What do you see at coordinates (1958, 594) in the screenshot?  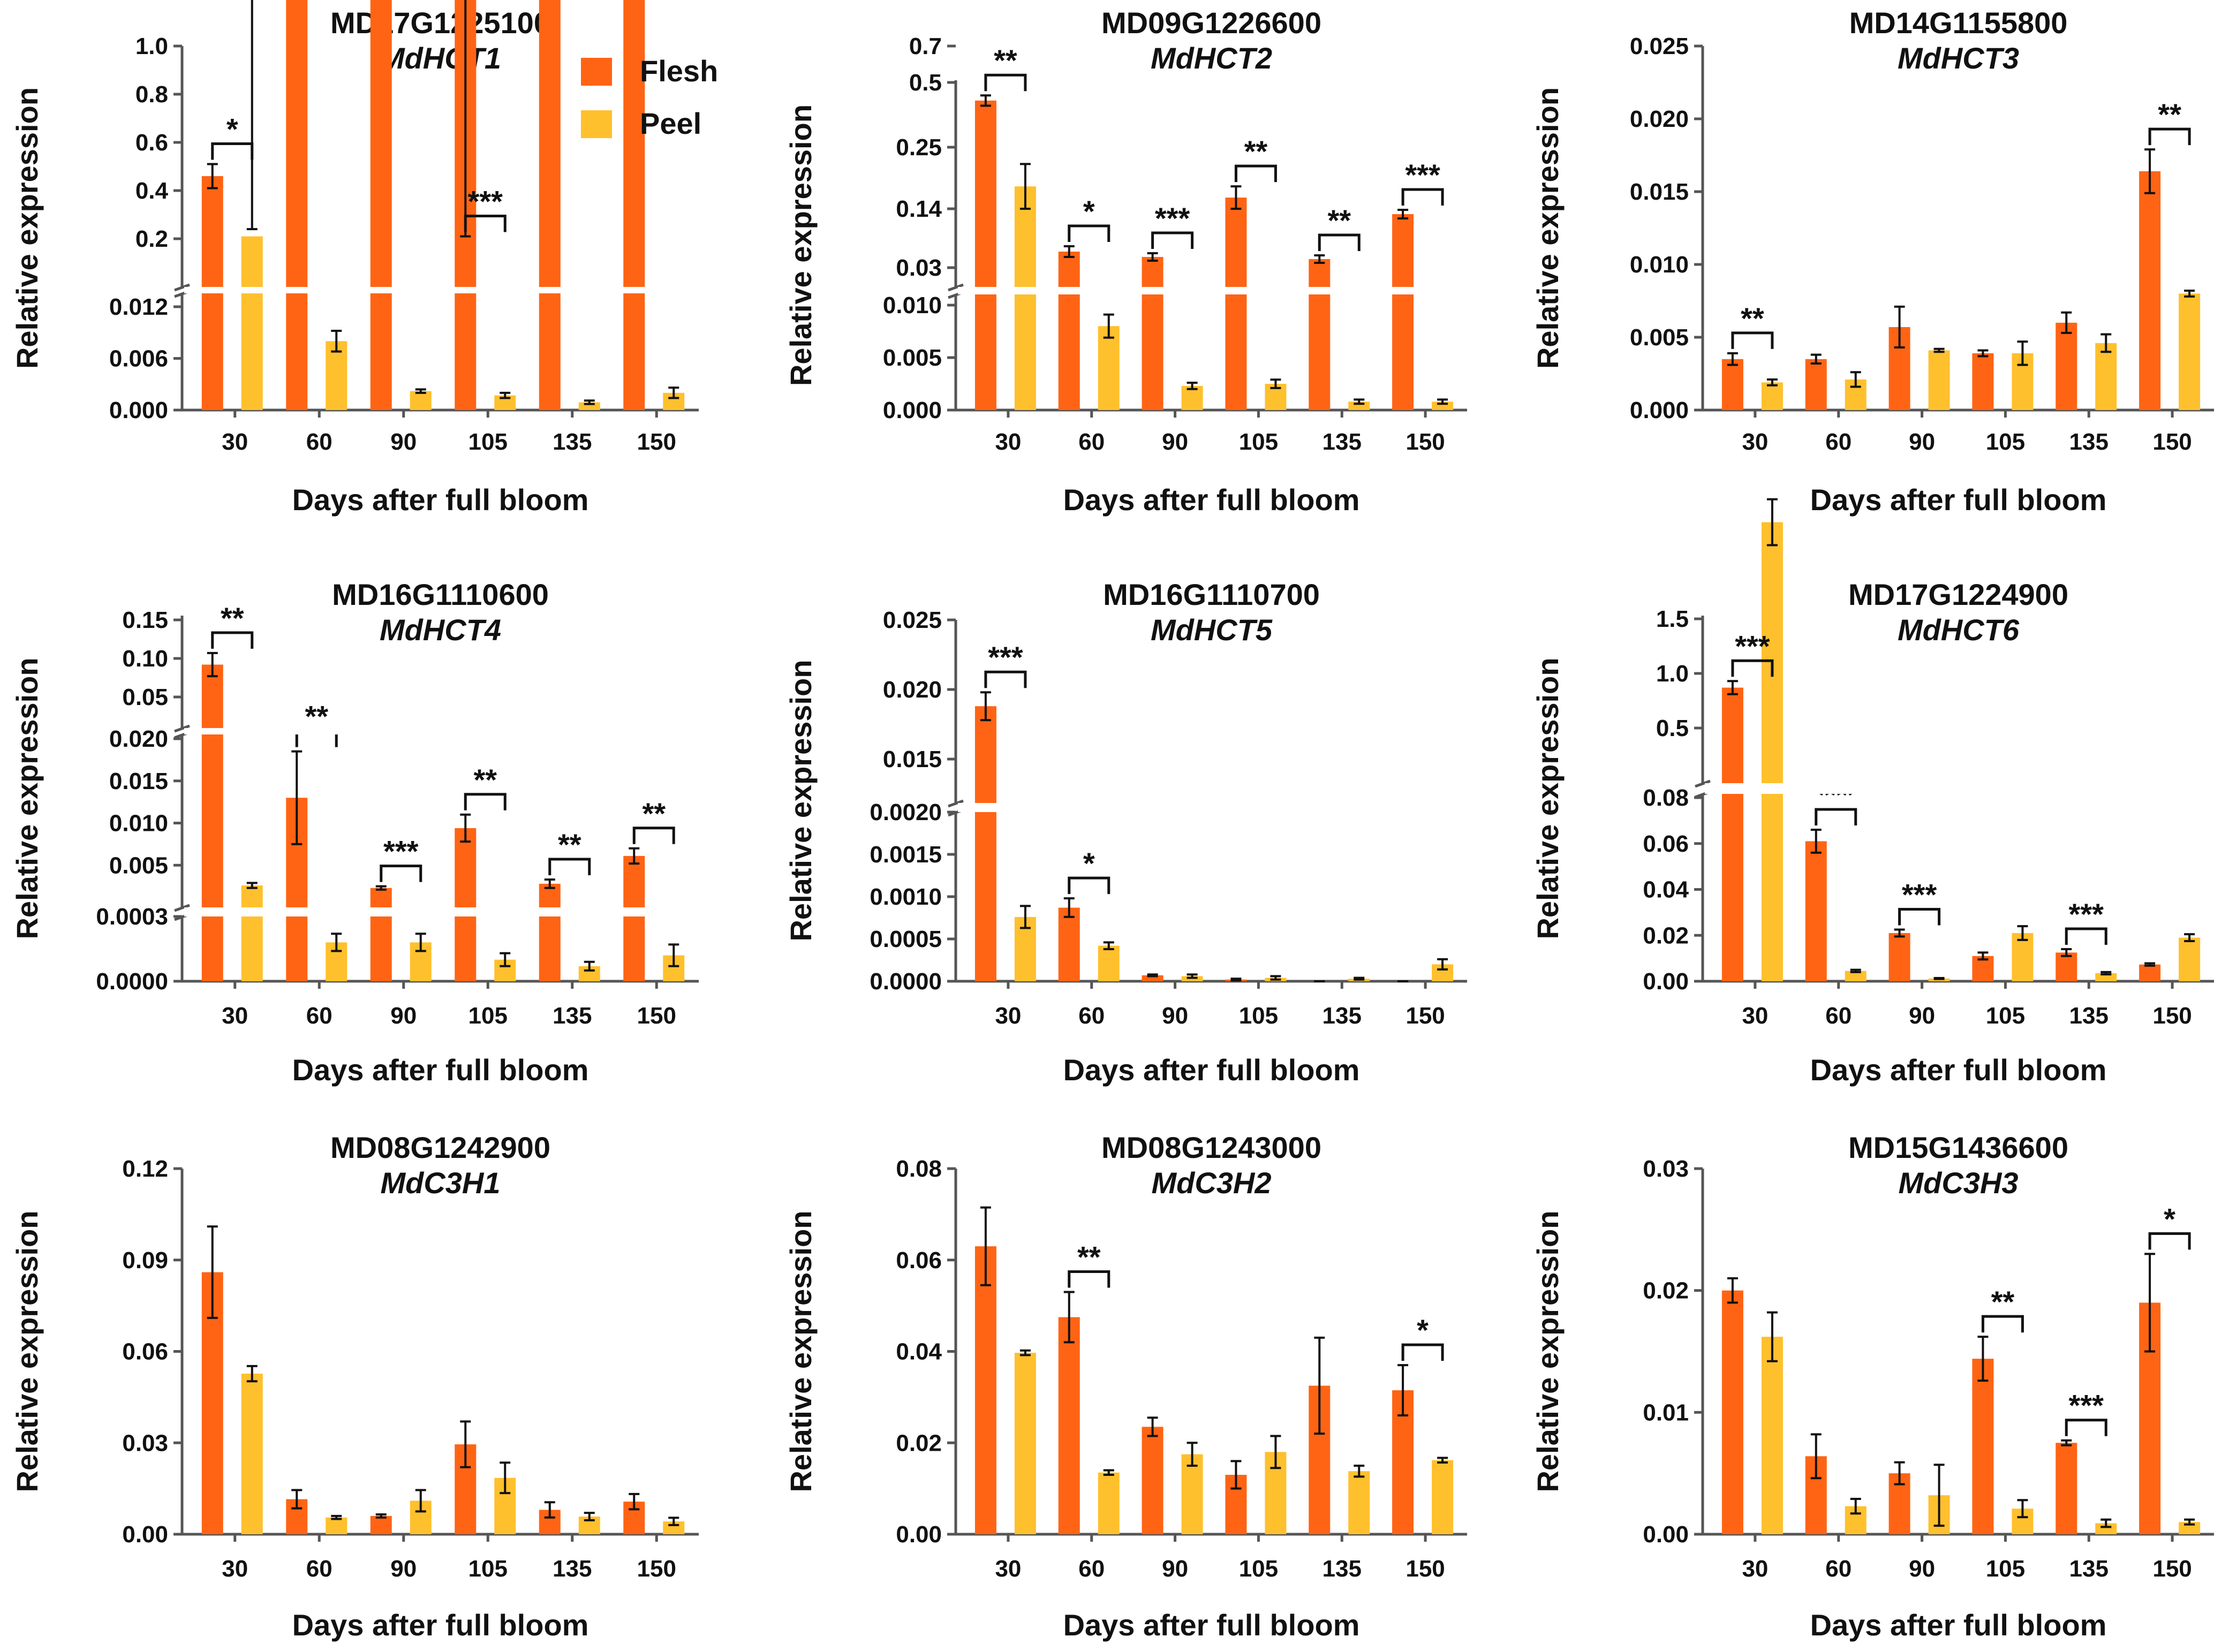 I see `chart-title-gene-id: MD17G1224900` at bounding box center [1958, 594].